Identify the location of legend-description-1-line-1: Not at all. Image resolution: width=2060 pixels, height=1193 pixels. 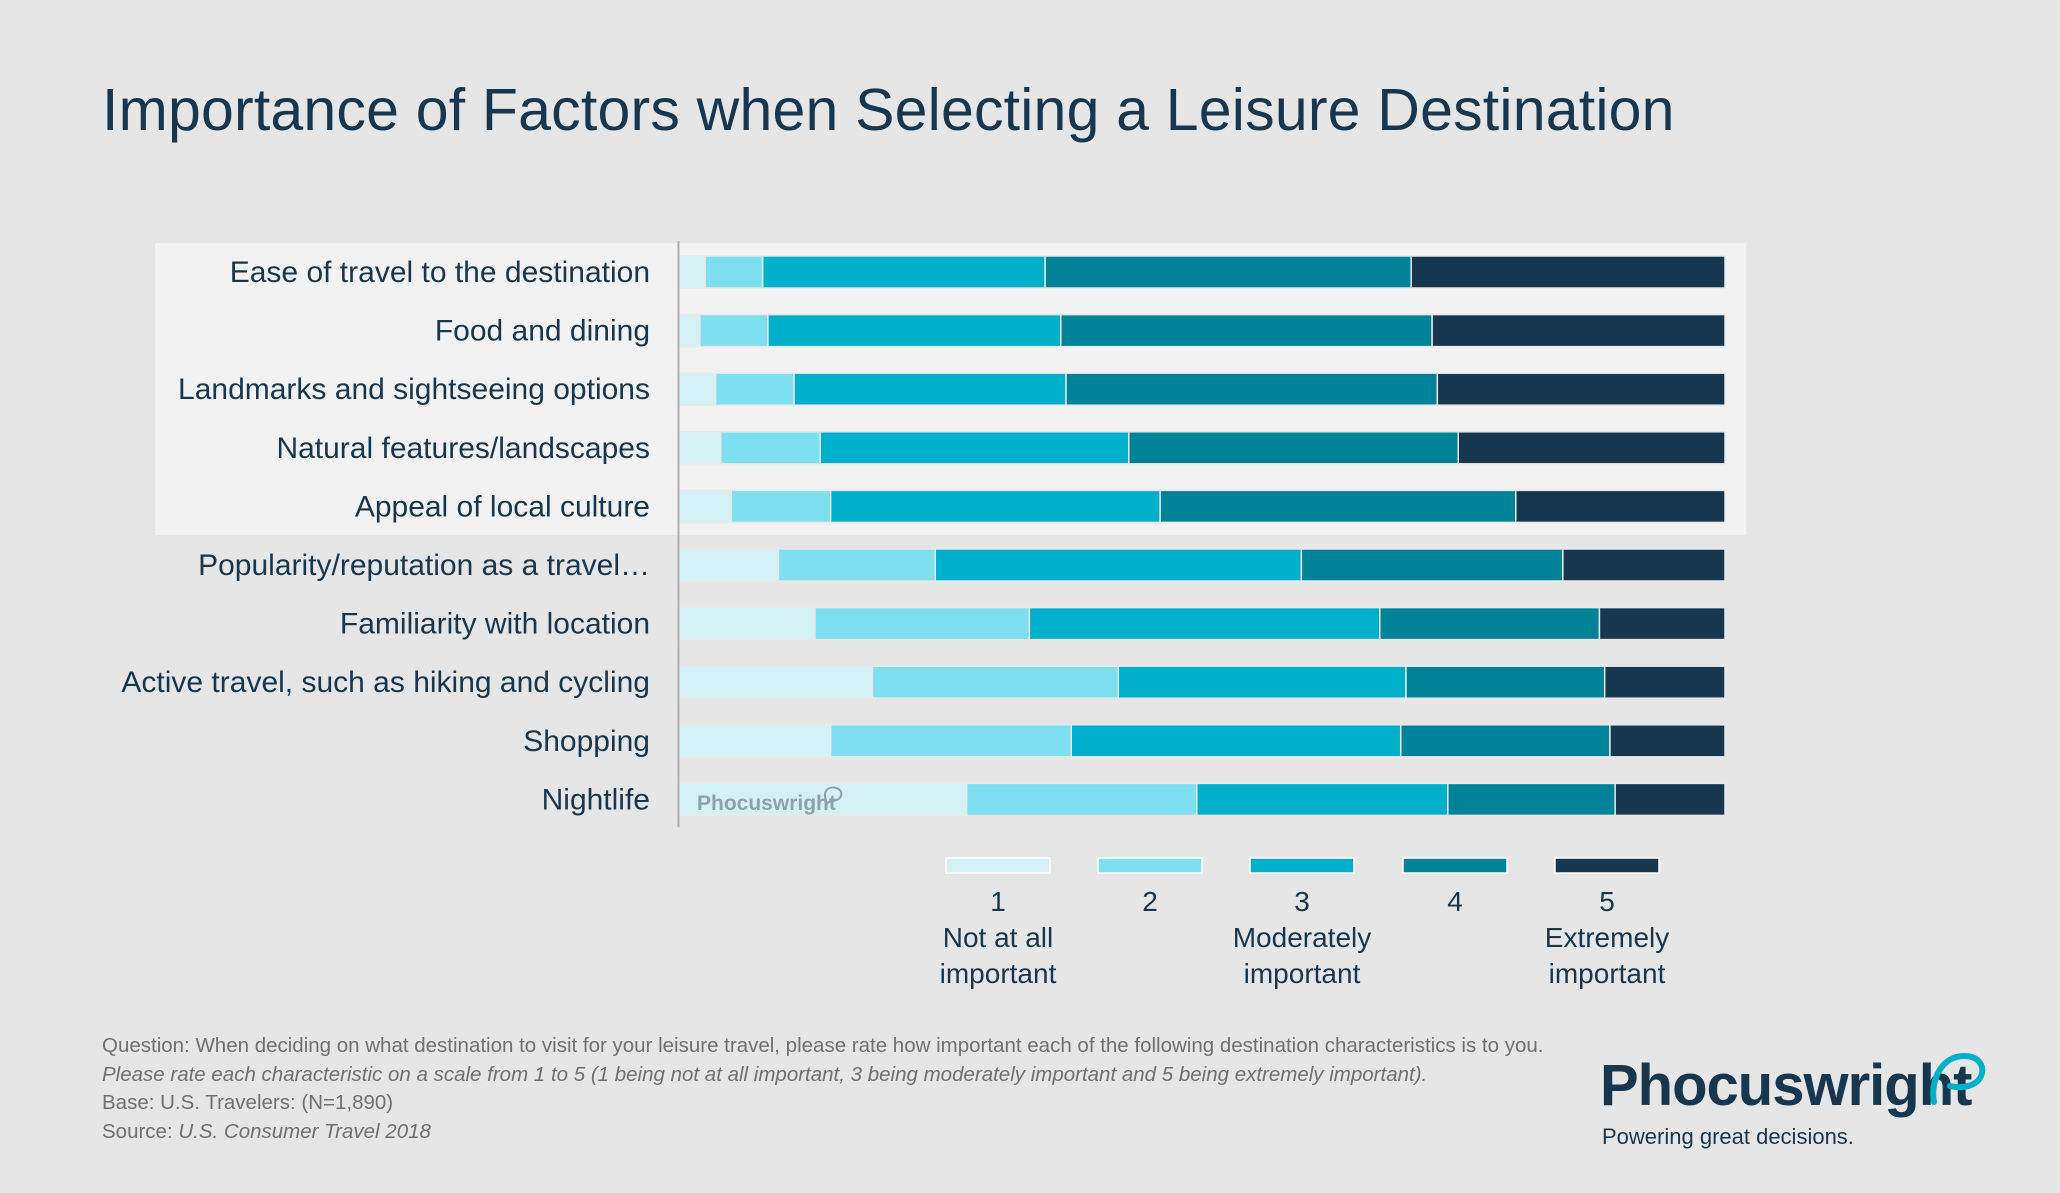
(998, 937).